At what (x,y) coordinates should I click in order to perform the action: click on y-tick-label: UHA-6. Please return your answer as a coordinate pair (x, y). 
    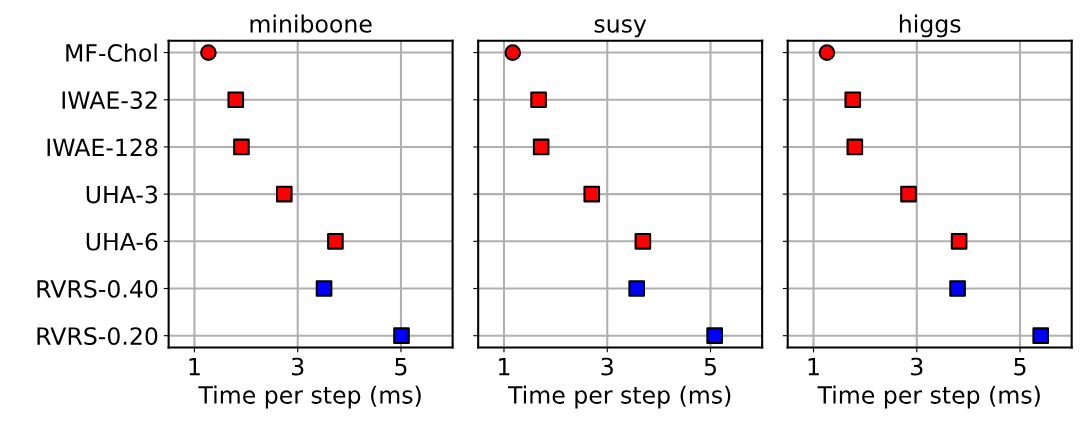
    Looking at the image, I should click on (122, 241).